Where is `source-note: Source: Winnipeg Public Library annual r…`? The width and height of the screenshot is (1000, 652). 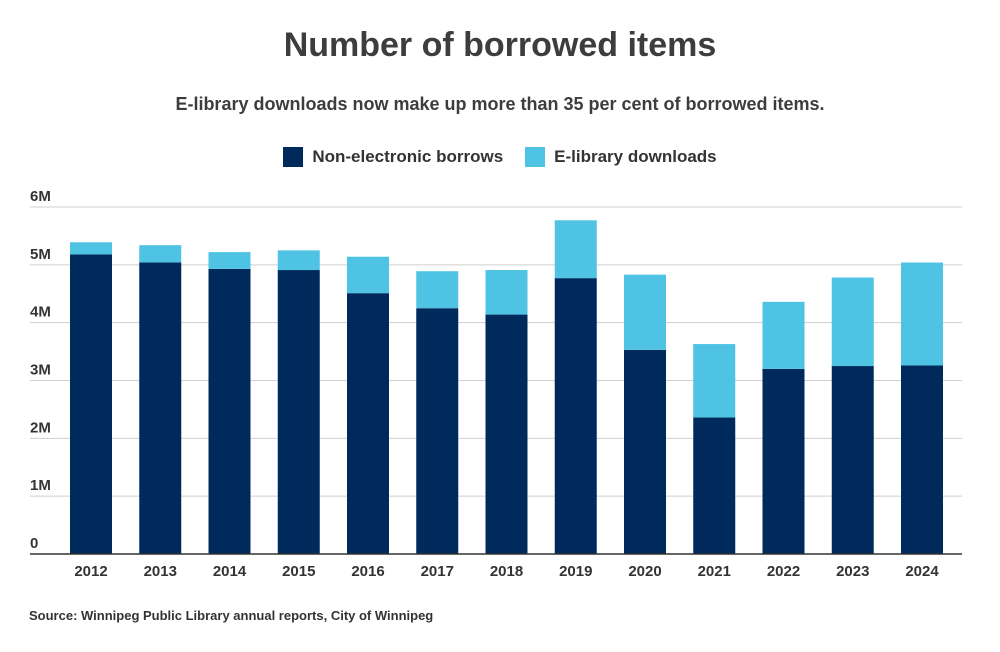
source-note: Source: Winnipeg Public Library annual r… is located at coordinates (231, 615).